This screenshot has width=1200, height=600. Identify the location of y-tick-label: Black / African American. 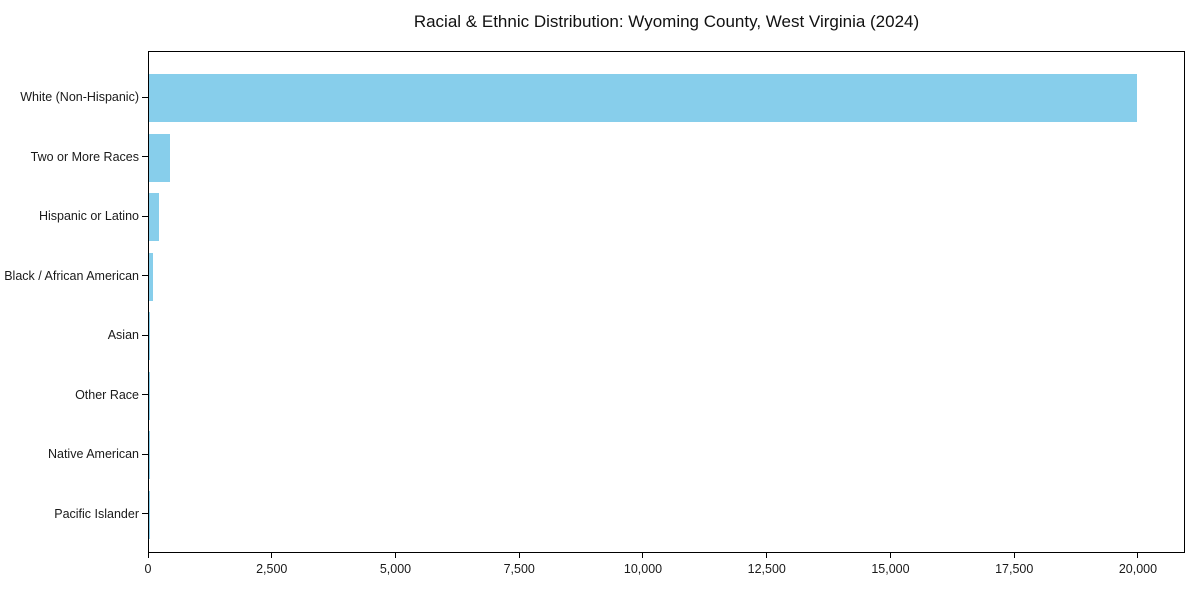
(71, 275).